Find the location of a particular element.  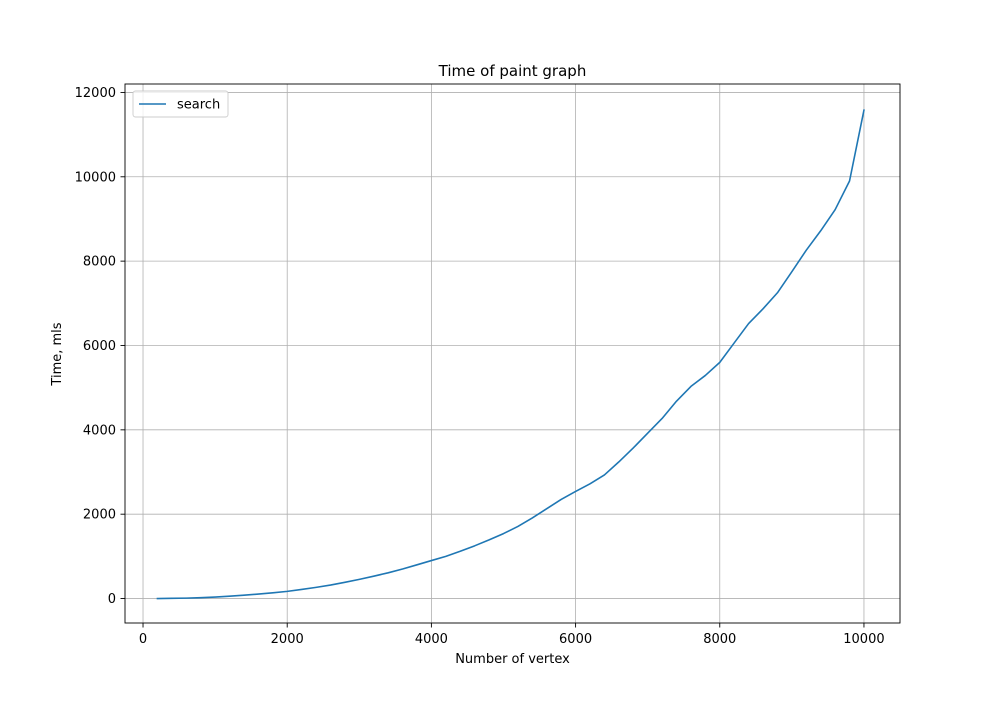

x-tick-label: 10000 is located at coordinates (863, 639).